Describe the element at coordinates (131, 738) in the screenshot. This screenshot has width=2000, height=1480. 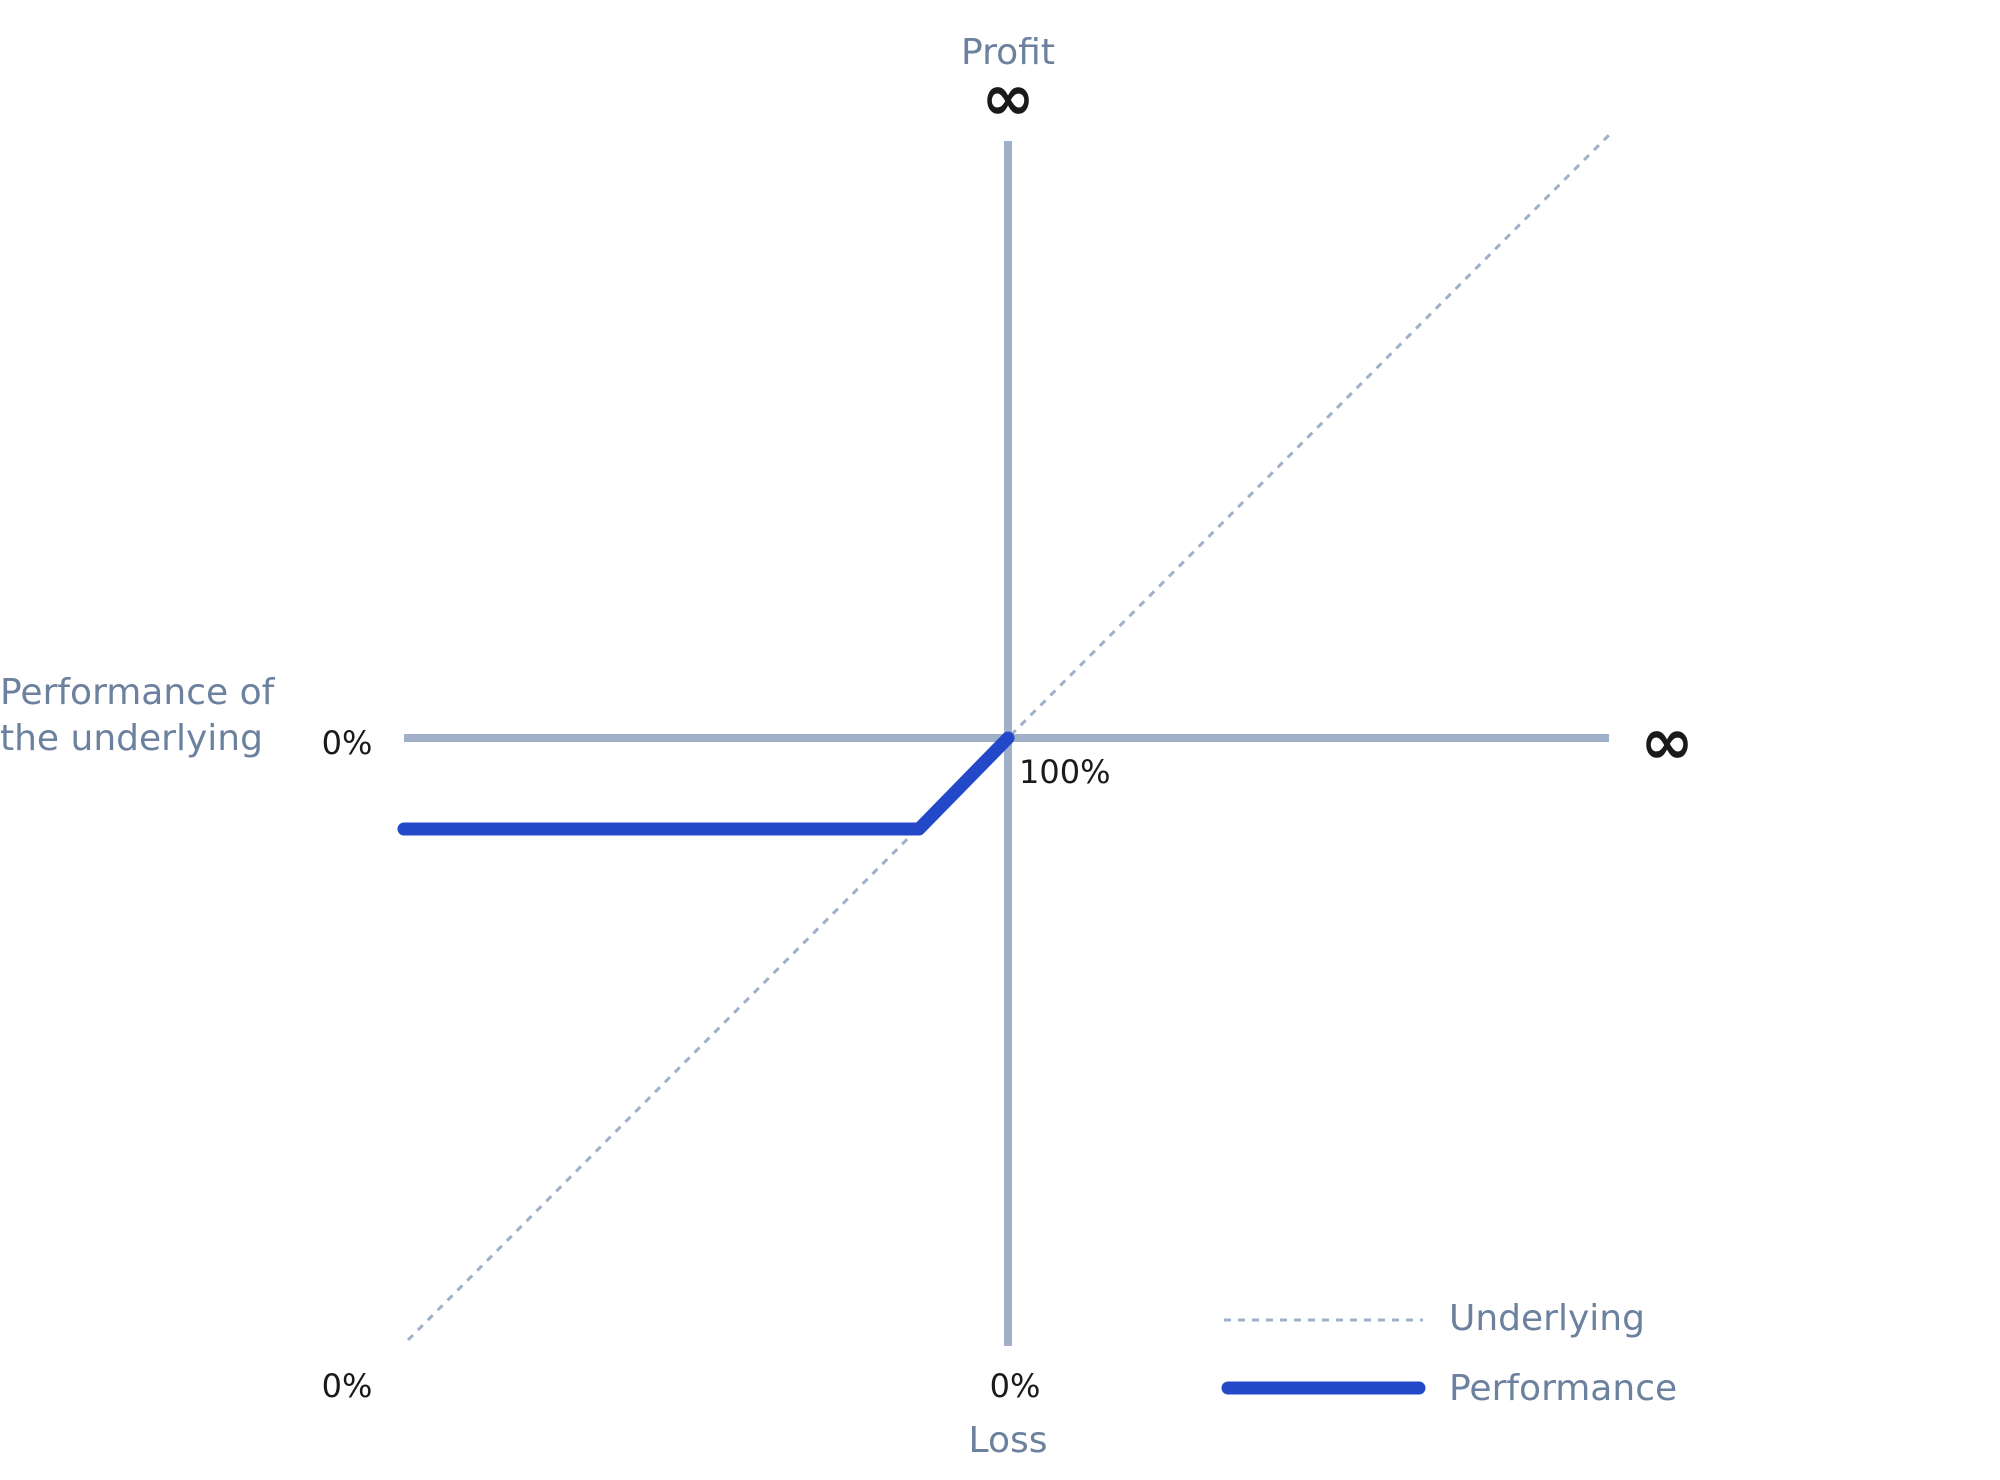
I see `left-label: the underlying` at that location.